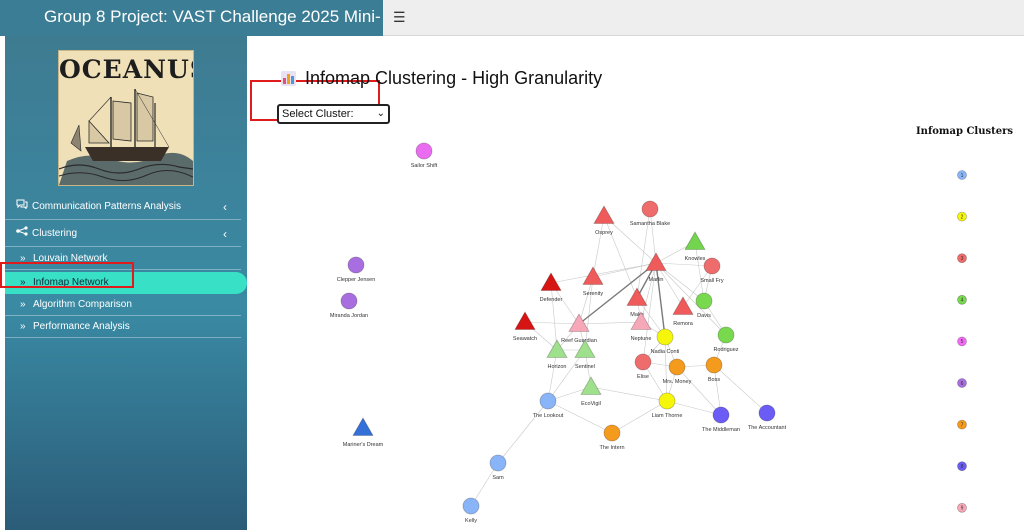 The height and width of the screenshot is (530, 1024). Describe the element at coordinates (23, 326) in the screenshot. I see `double-chevron-right-icon: »` at that location.